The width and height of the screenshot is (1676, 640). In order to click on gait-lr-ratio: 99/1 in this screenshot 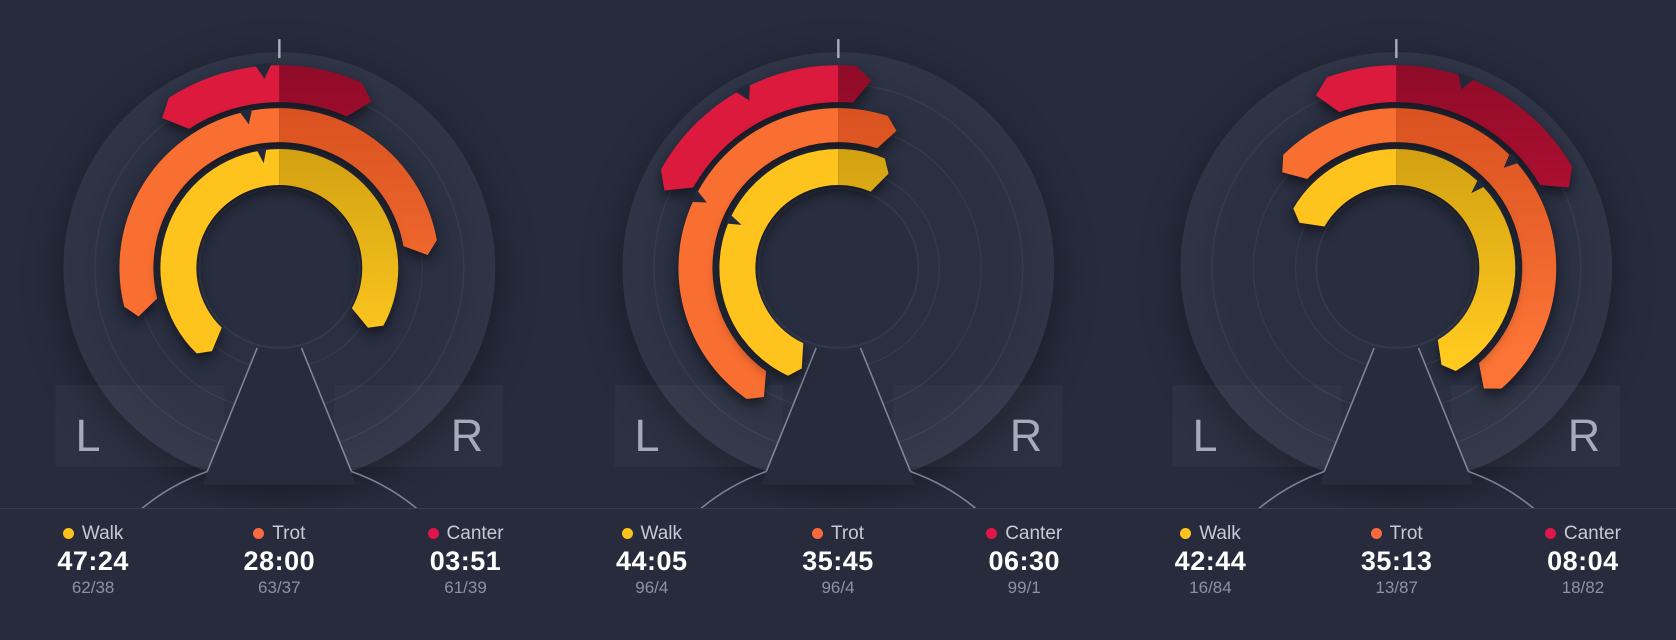, I will do `click(1024, 587)`.